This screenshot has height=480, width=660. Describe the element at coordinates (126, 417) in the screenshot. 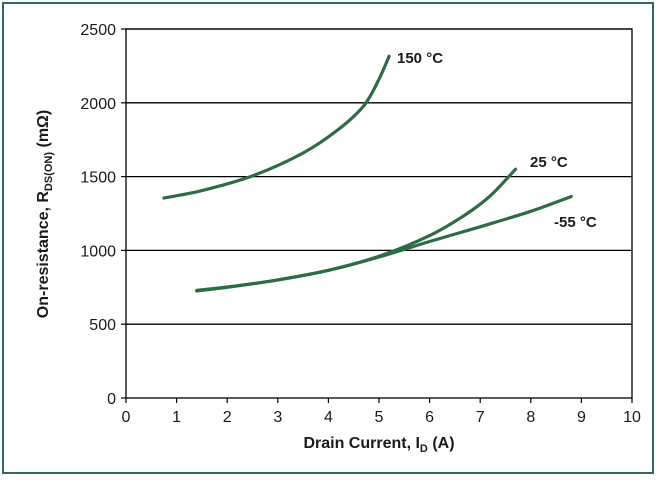

I see `x-tick-label-0: 0` at that location.